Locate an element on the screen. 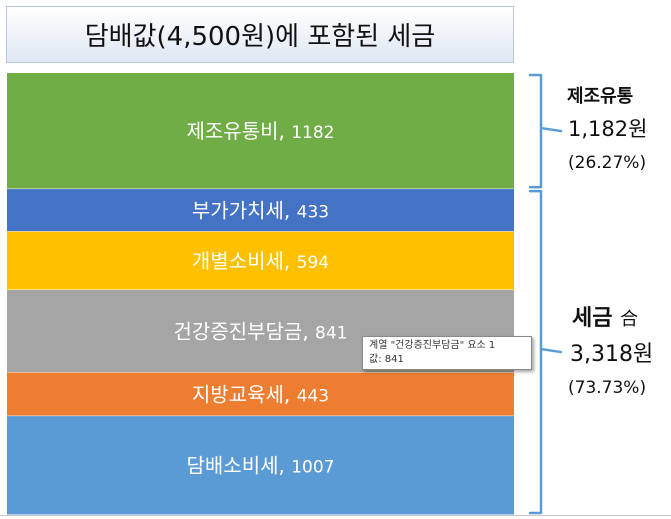 The width and height of the screenshot is (671, 519). data-label-5: 지방교육세, 443 is located at coordinates (260, 394).